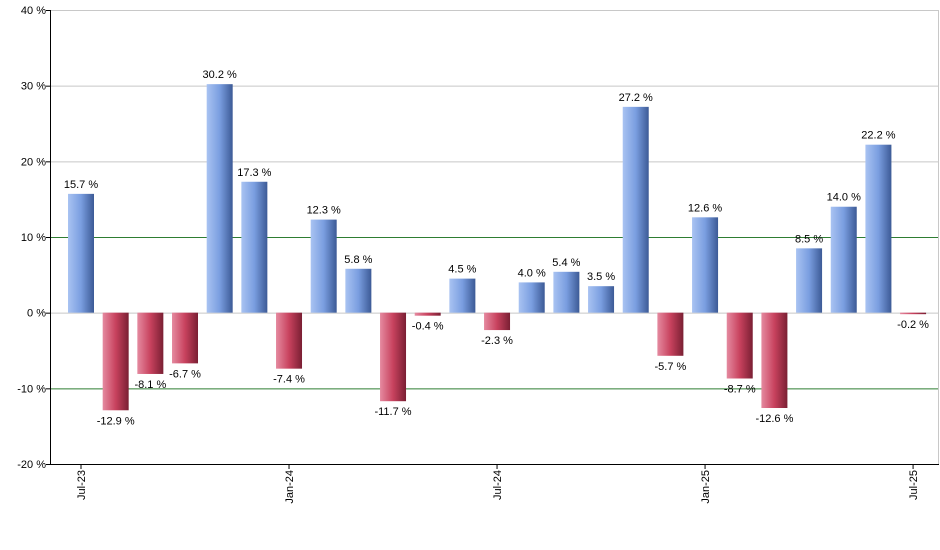 The height and width of the screenshot is (550, 940). I want to click on y-tick-label: 40 %, so click(33, 11).